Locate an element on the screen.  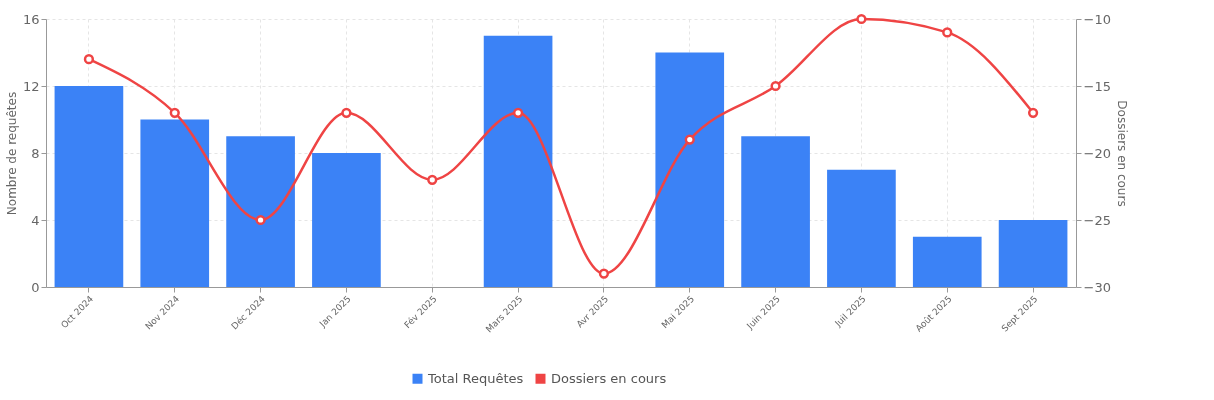
y2-tick-label: −30 is located at coordinates (1097, 287).